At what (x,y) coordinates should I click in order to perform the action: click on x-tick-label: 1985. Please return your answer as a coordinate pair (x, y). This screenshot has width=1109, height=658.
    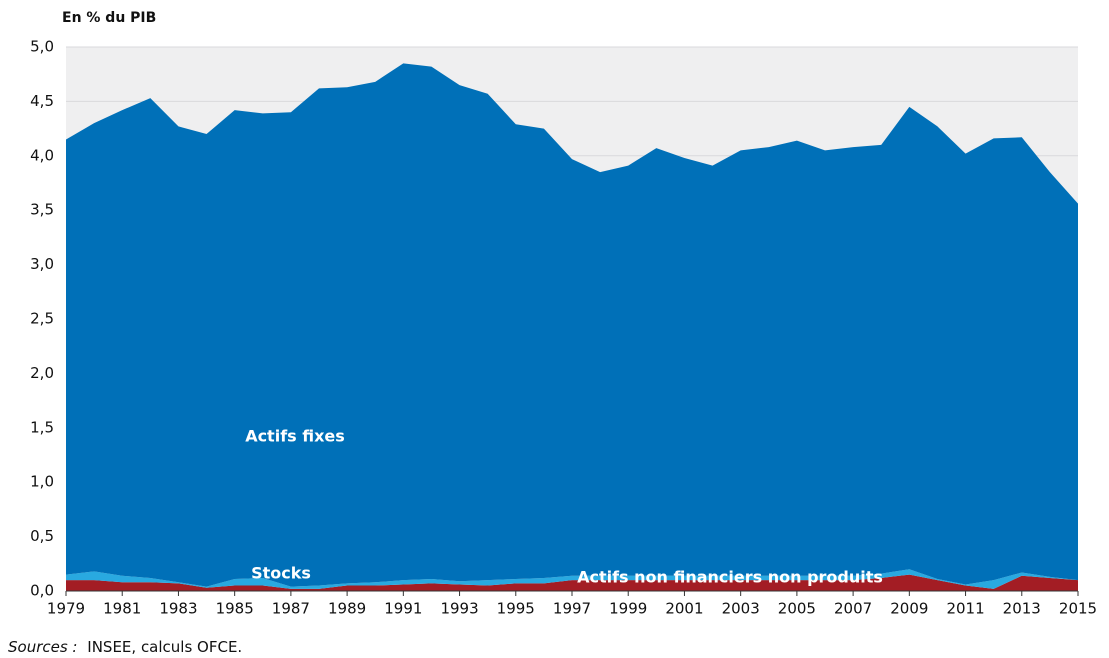
    Looking at the image, I should click on (235, 609).